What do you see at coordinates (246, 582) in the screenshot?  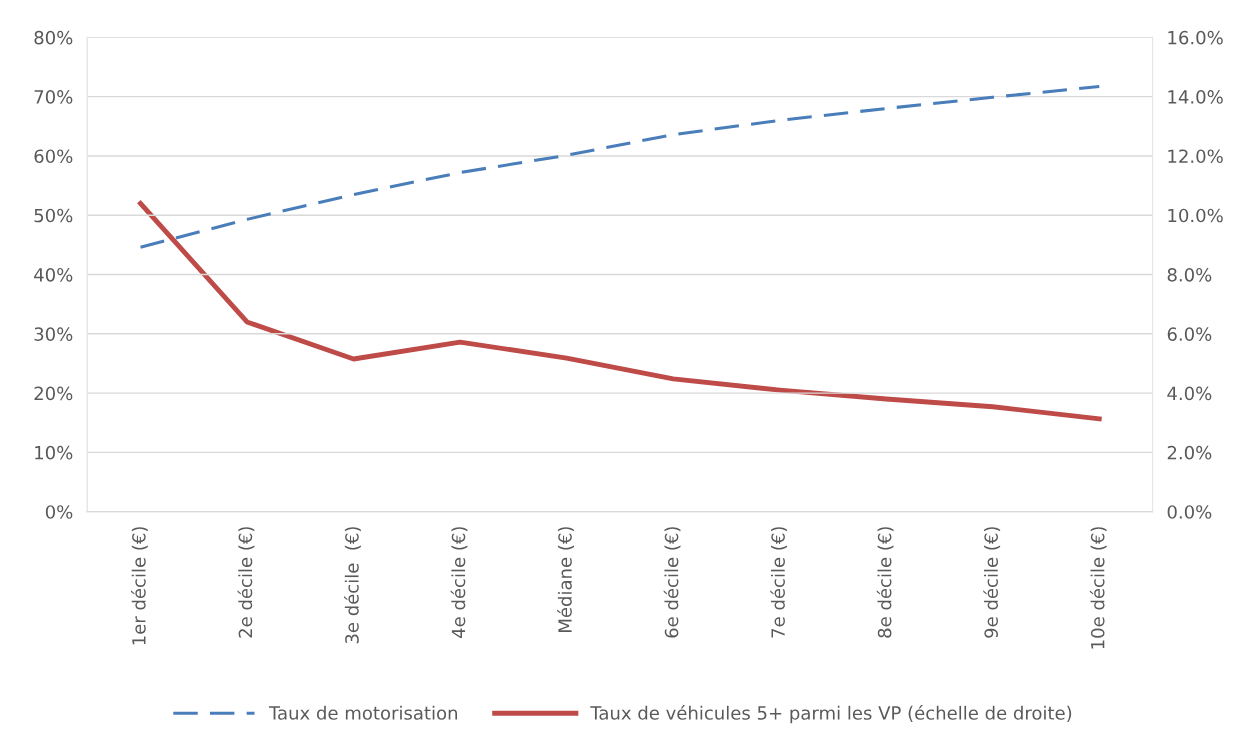 I see `x-tick-label: 2e décile (€)` at bounding box center [246, 582].